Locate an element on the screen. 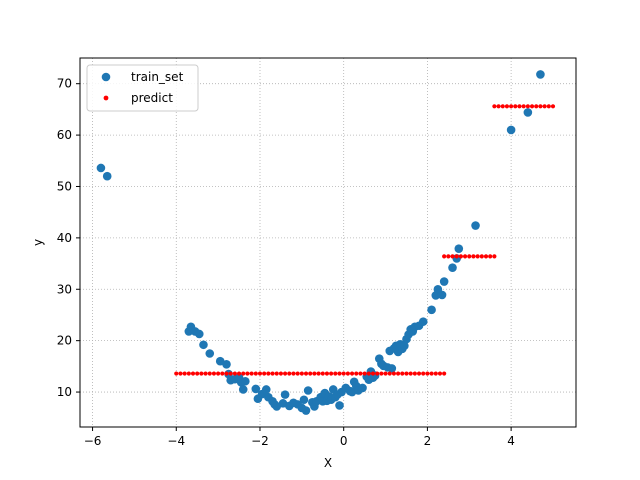  x-axis-label: X is located at coordinates (328, 463).